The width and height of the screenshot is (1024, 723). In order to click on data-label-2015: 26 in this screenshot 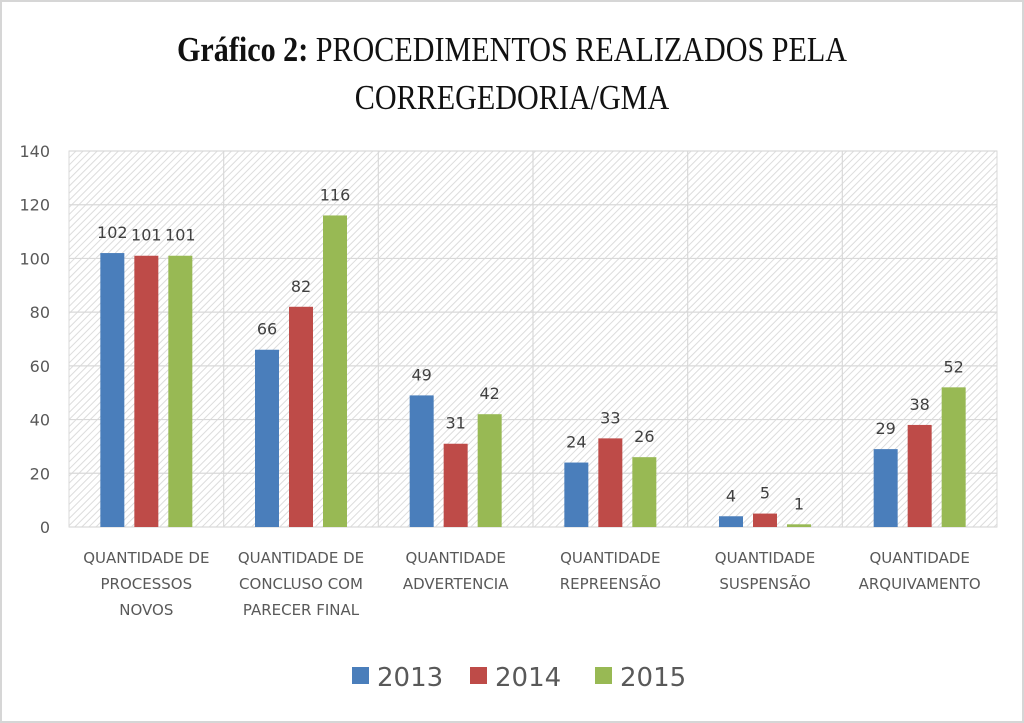, I will do `click(644, 436)`.